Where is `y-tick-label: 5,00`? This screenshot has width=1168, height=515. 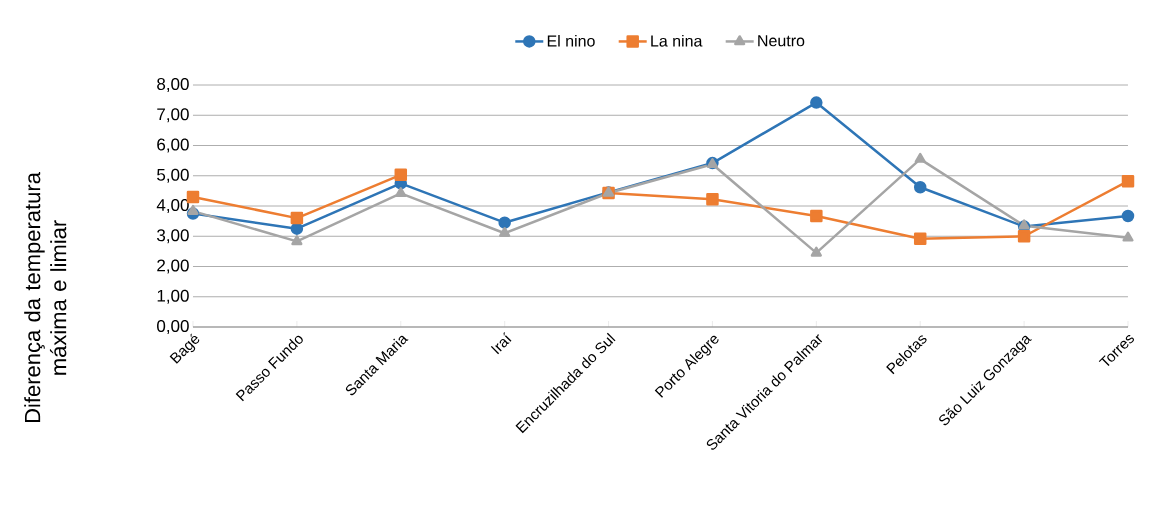
y-tick-label: 5,00 is located at coordinates (173, 175).